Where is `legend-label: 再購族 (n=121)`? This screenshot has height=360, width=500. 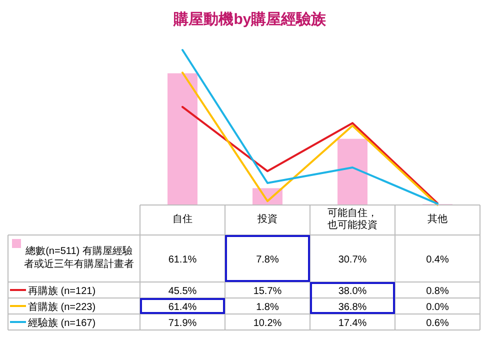
legend-label: 再購族 (n=121) is located at coordinates (62, 291).